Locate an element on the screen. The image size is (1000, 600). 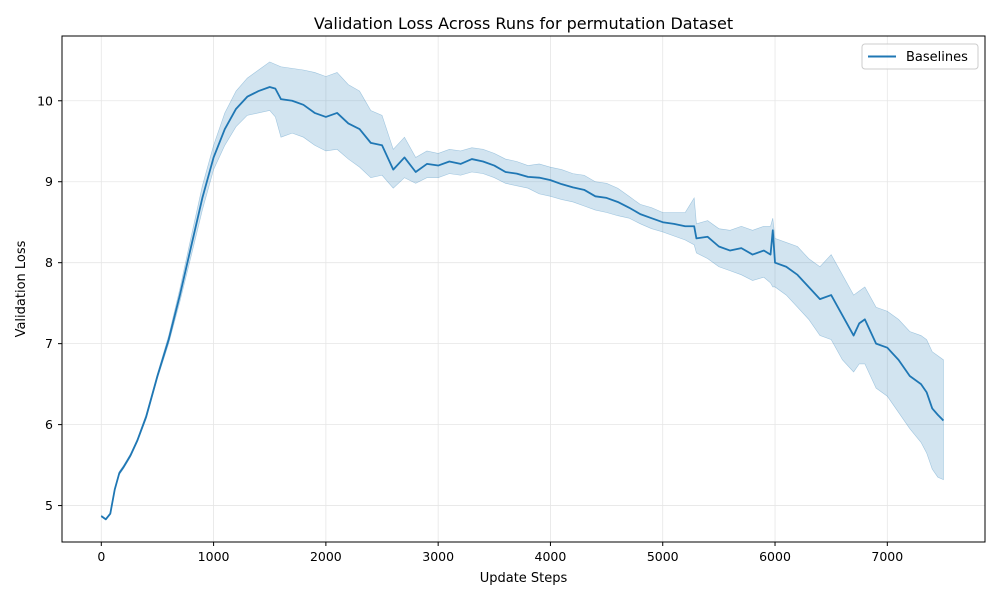
y-tick-label: 9 is located at coordinates (49, 181).